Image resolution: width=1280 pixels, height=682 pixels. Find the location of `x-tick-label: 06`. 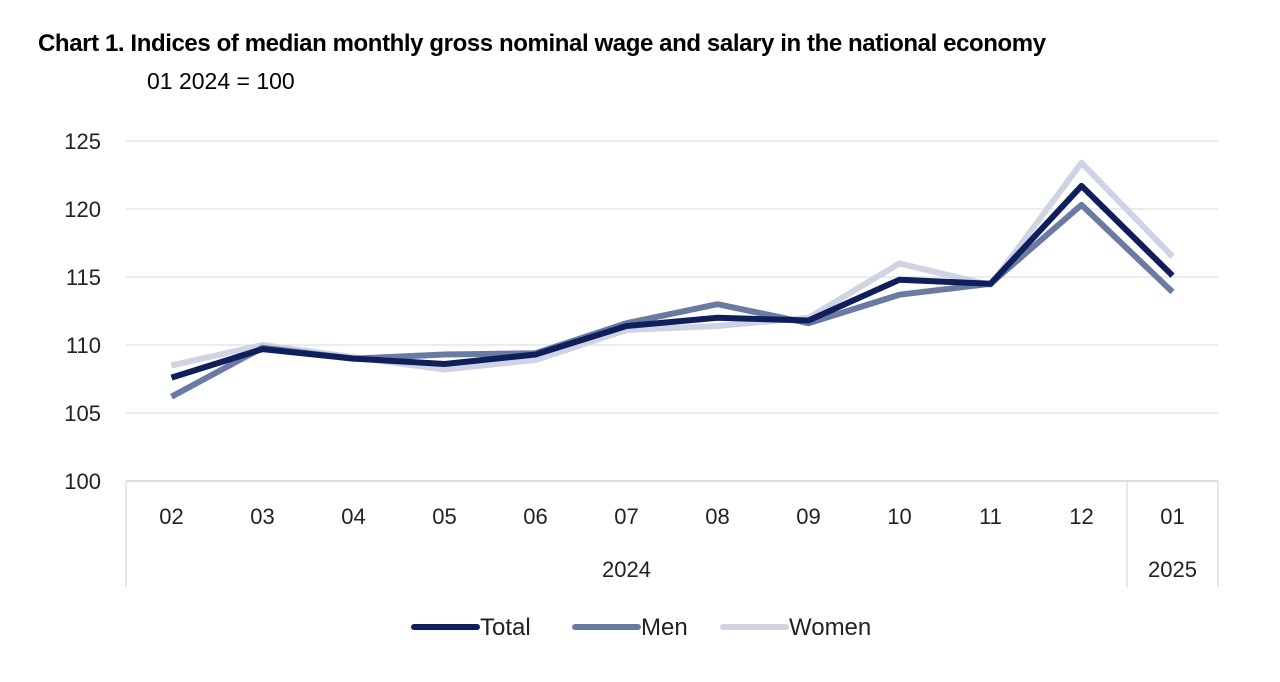

x-tick-label: 06 is located at coordinates (535, 516).